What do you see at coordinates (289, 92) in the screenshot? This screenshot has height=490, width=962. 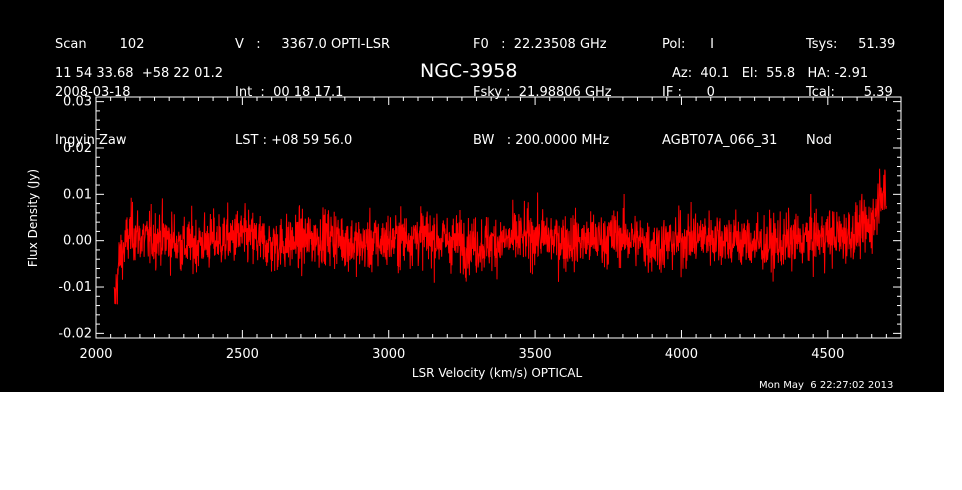 I see `integration-text: Int : 00 18 17.1` at bounding box center [289, 92].